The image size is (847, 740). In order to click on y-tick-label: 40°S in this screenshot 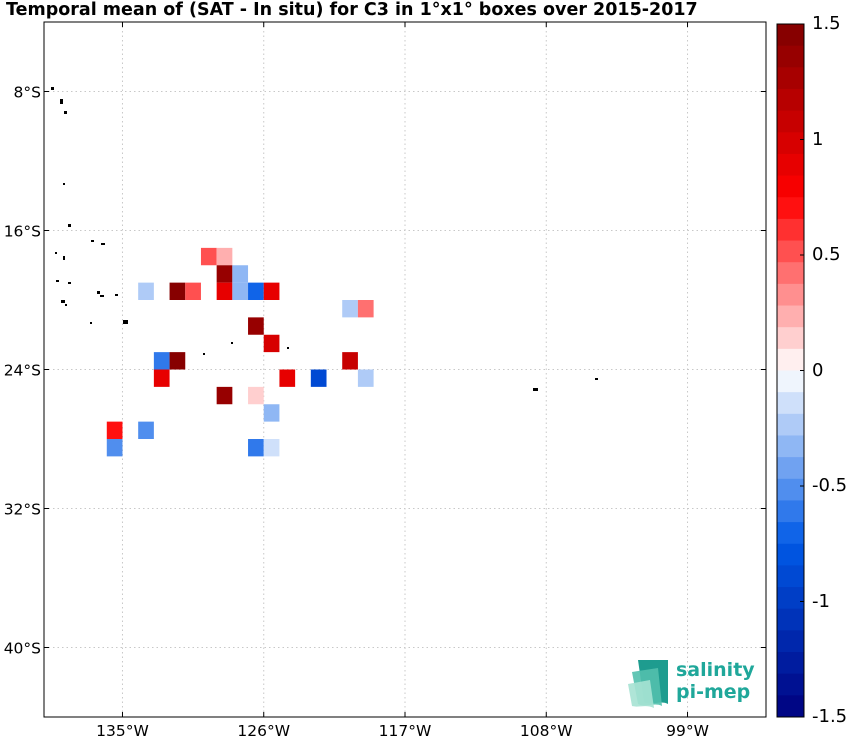, I will do `click(22, 649)`.